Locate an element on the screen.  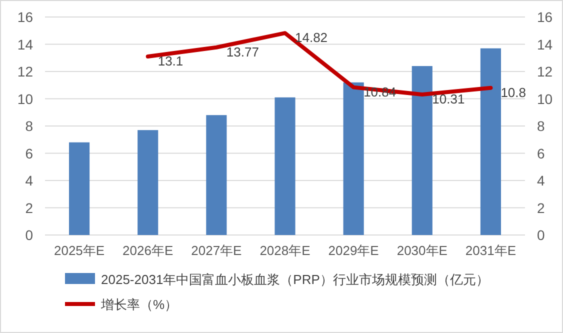
y-tick-label: 16 is located at coordinates (25, 17).